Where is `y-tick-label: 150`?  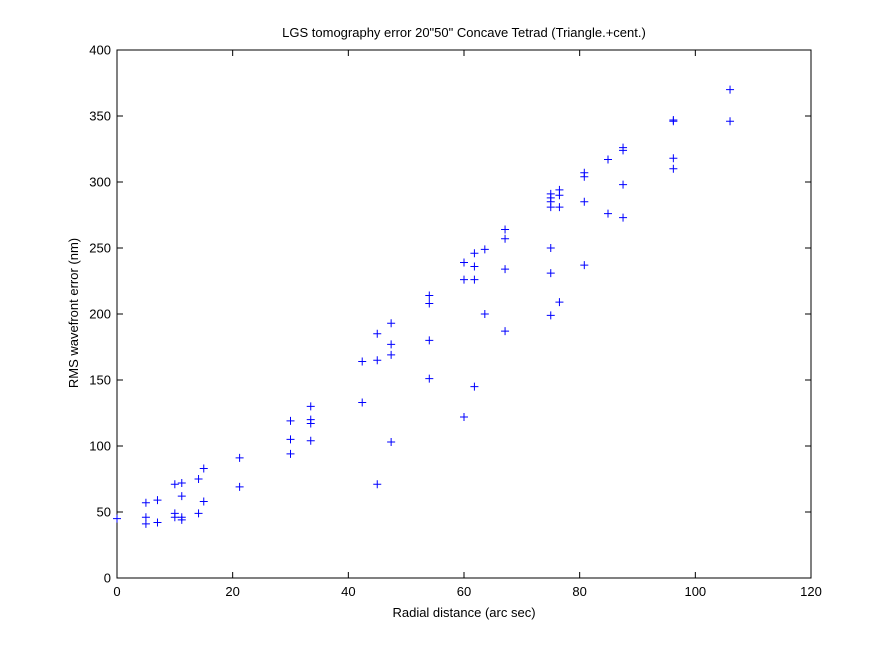 y-tick-label: 150 is located at coordinates (100, 380).